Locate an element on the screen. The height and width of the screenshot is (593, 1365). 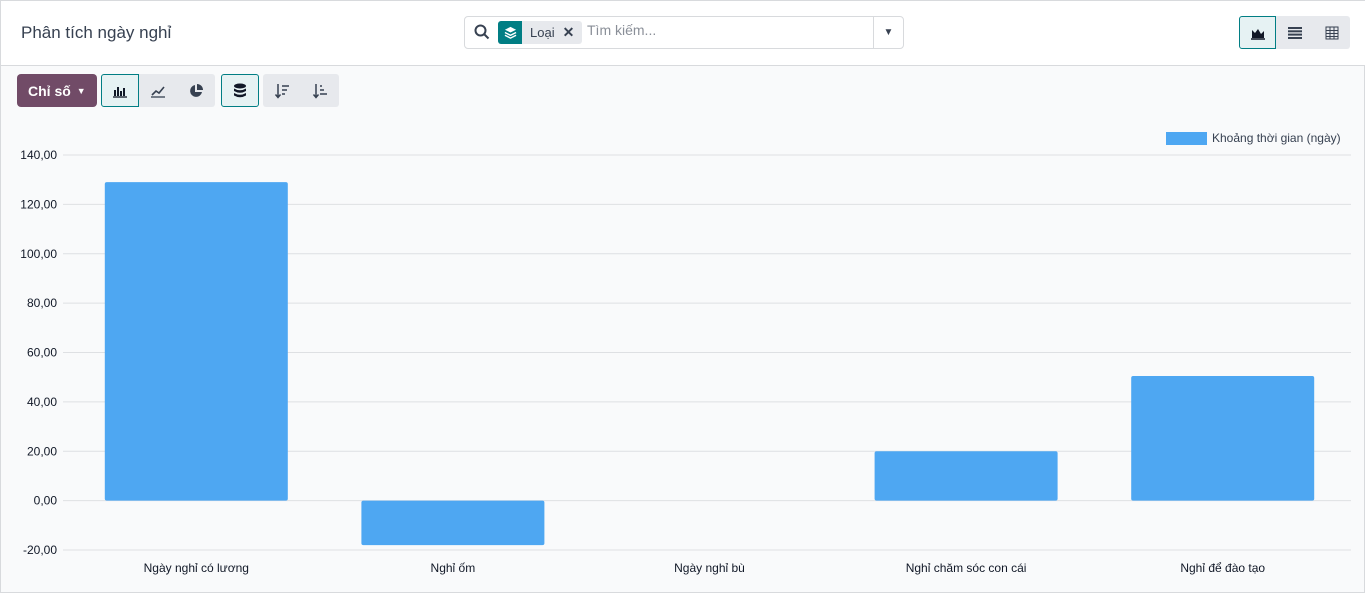
facet-label: Loại is located at coordinates (542, 32).